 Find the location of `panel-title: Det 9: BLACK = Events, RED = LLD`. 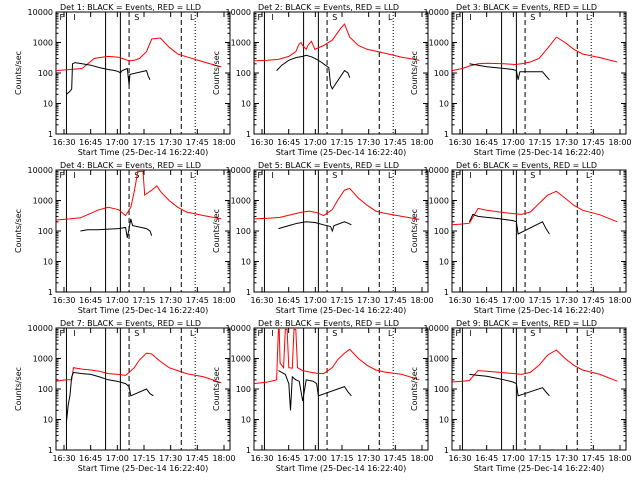

panel-title: Det 9: BLACK = Events, RED = LLD is located at coordinates (526, 323).